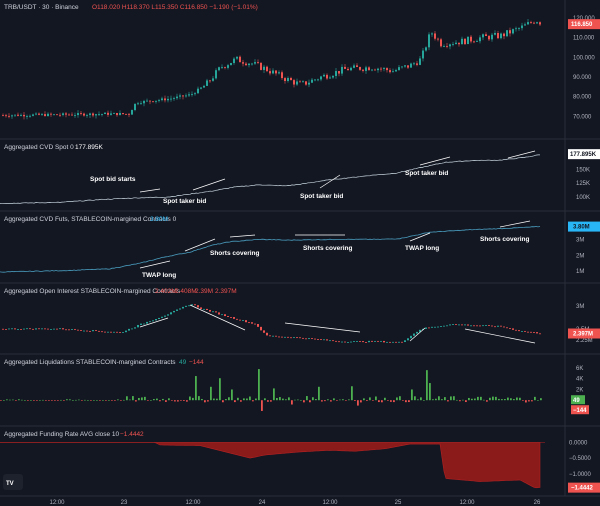 This screenshot has height=506, width=600. Describe the element at coordinates (328, 248) in the screenshot. I see `annotation-shorts-covering: Shorts covering` at that location.